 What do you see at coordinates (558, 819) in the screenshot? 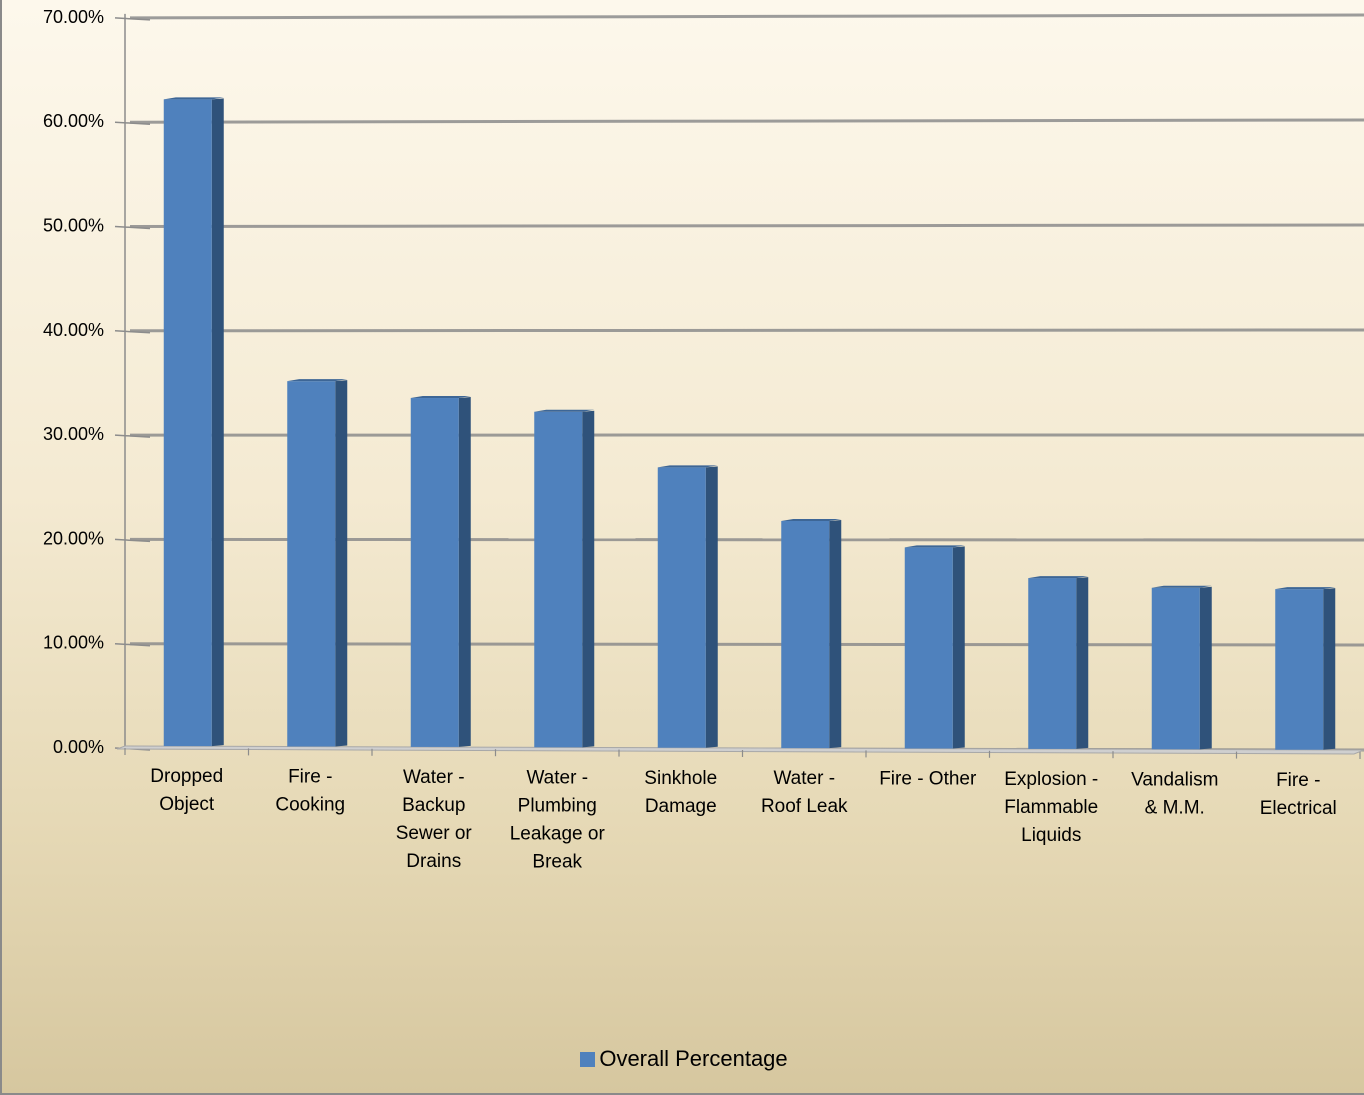
I see `x-category-label: Water - Plumbing Leakage or Break` at bounding box center [558, 819].